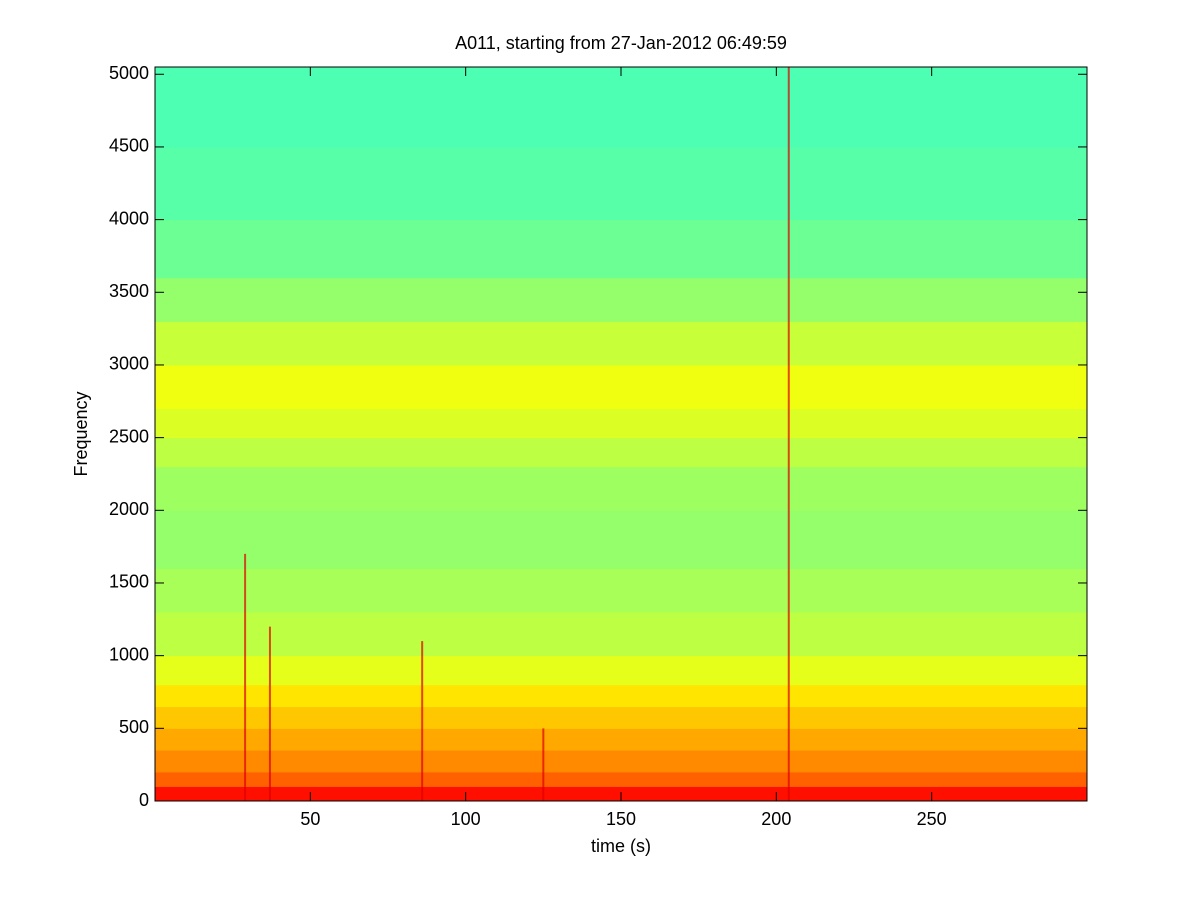 This screenshot has height=900, width=1200. Describe the element at coordinates (129, 654) in the screenshot. I see `y-tick-label: 1000` at that location.